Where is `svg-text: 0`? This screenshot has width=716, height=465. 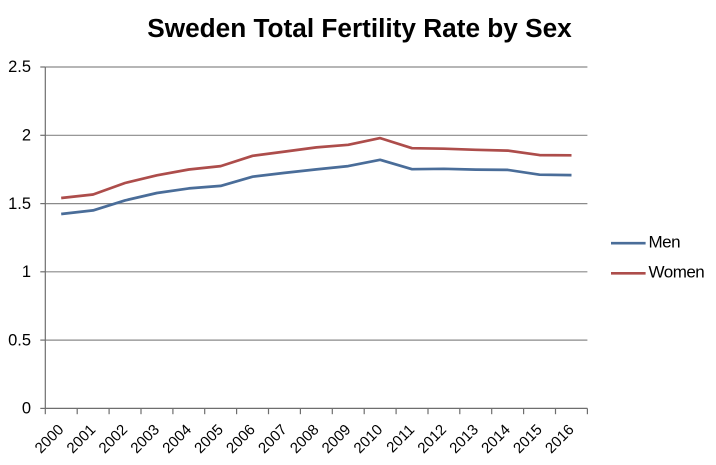
svg-text: 0 is located at coordinates (26, 409).